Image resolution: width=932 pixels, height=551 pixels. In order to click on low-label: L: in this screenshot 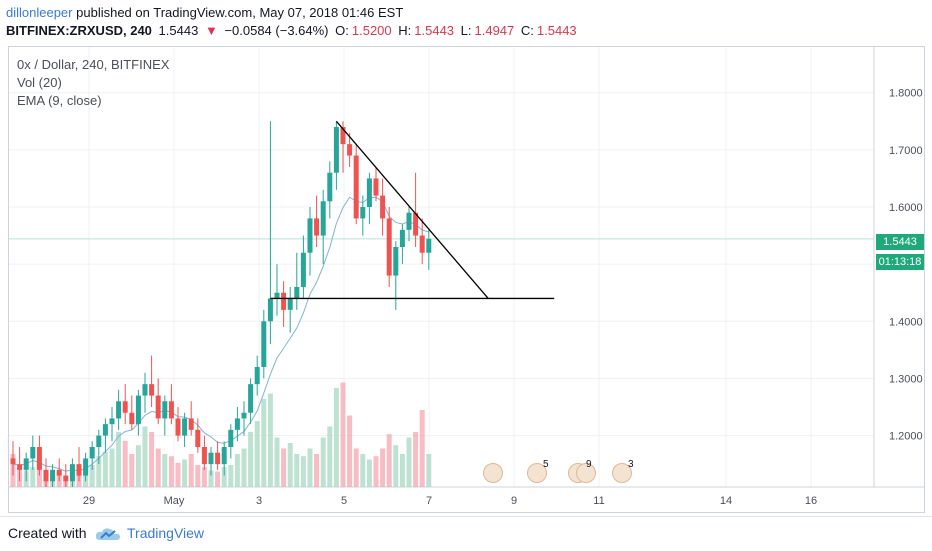, I will do `click(466, 30)`.